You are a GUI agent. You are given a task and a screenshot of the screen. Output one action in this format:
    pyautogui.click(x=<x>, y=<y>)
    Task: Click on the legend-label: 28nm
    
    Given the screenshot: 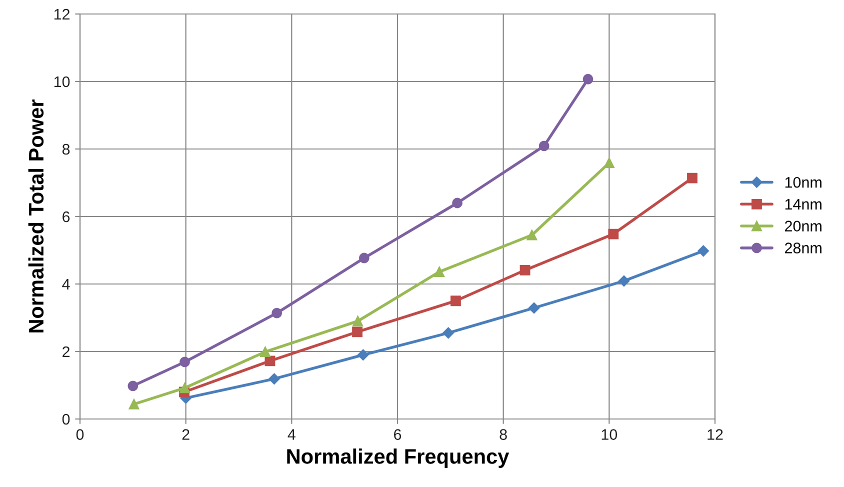 What is the action you would take?
    pyautogui.click(x=803, y=248)
    